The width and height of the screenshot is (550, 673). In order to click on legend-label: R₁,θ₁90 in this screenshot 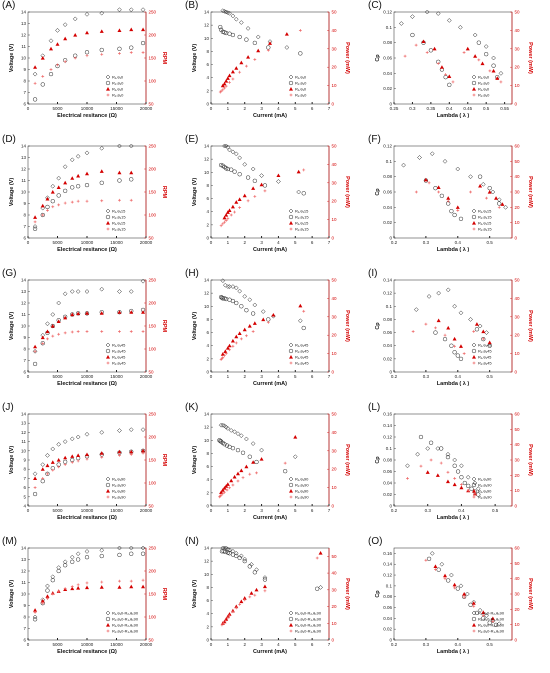, I will do `click(302, 479)`.